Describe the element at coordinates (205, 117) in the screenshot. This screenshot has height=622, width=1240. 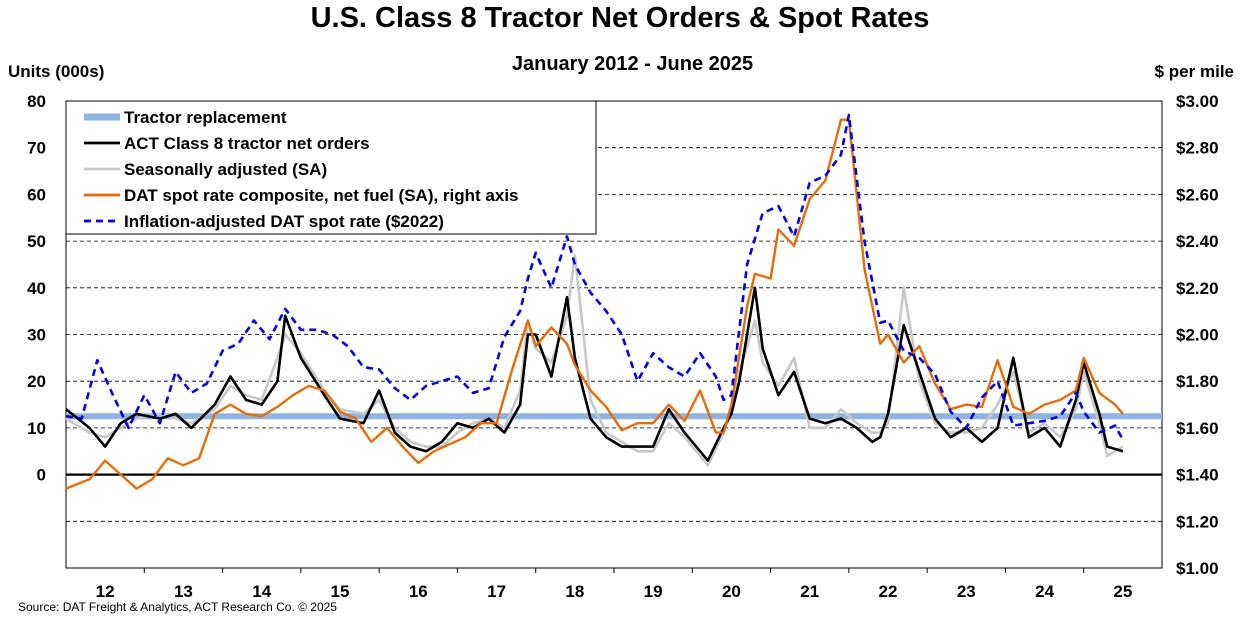
I see `legend-entry: Tractor replacement` at that location.